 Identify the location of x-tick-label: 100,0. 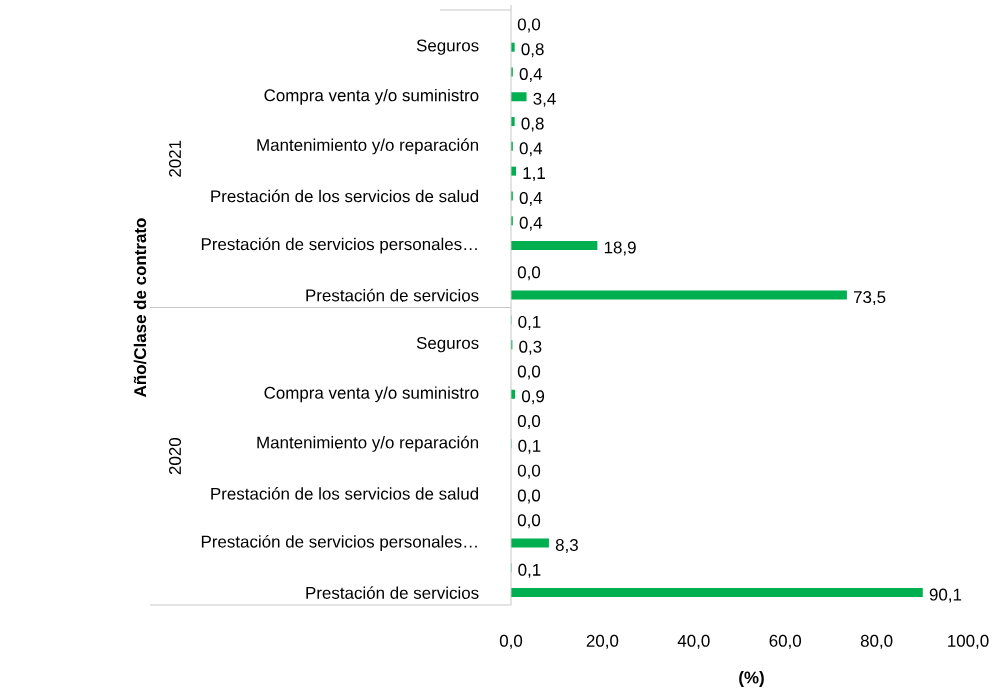
(968, 641).